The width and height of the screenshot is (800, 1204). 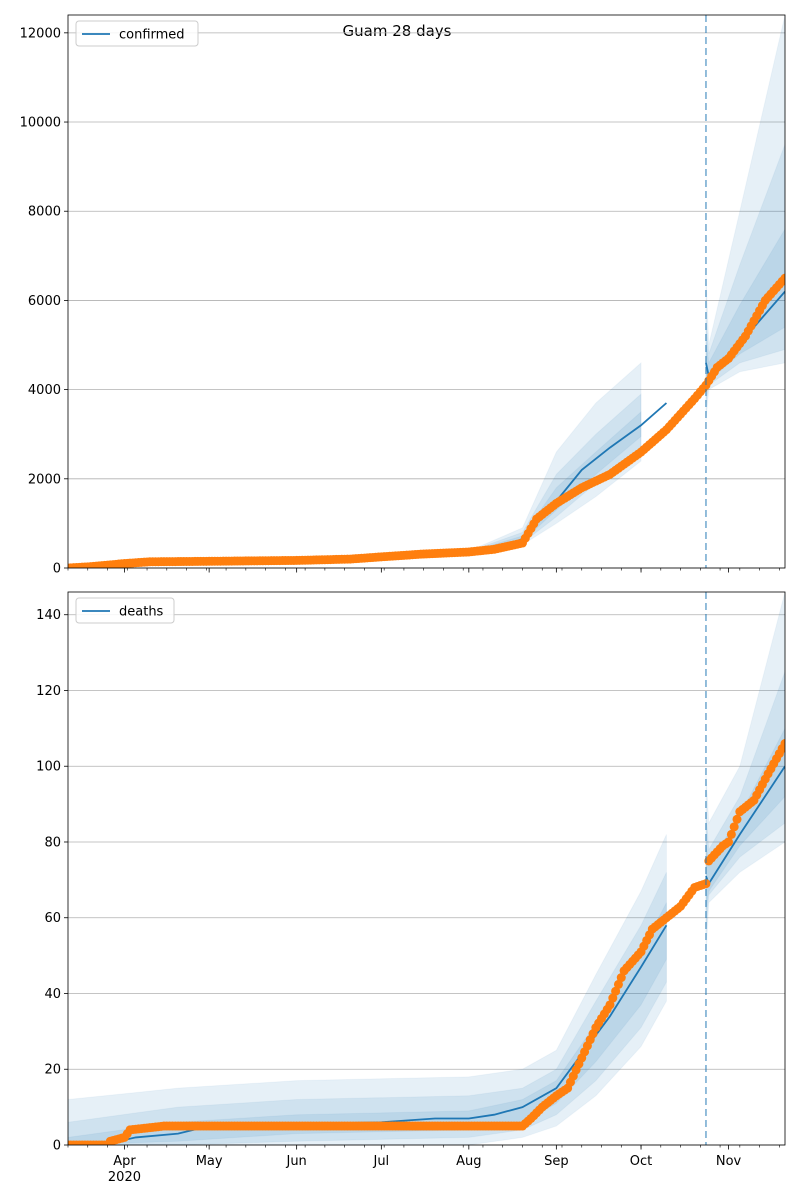 What do you see at coordinates (295, 1161) in the screenshot?
I see `x-tick-label: Jun` at bounding box center [295, 1161].